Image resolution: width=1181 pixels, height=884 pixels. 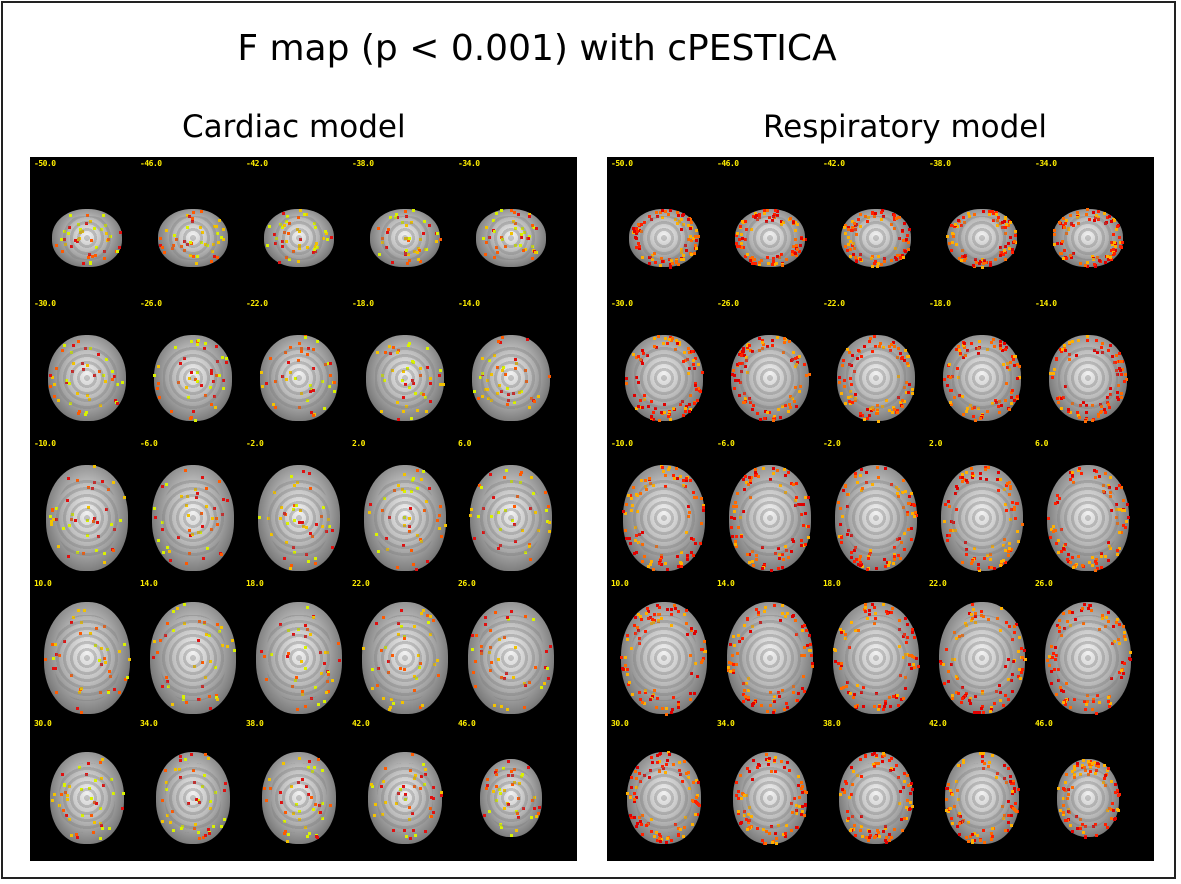 What do you see at coordinates (151, 163) in the screenshot?
I see `slice-label: -46.0` at bounding box center [151, 163].